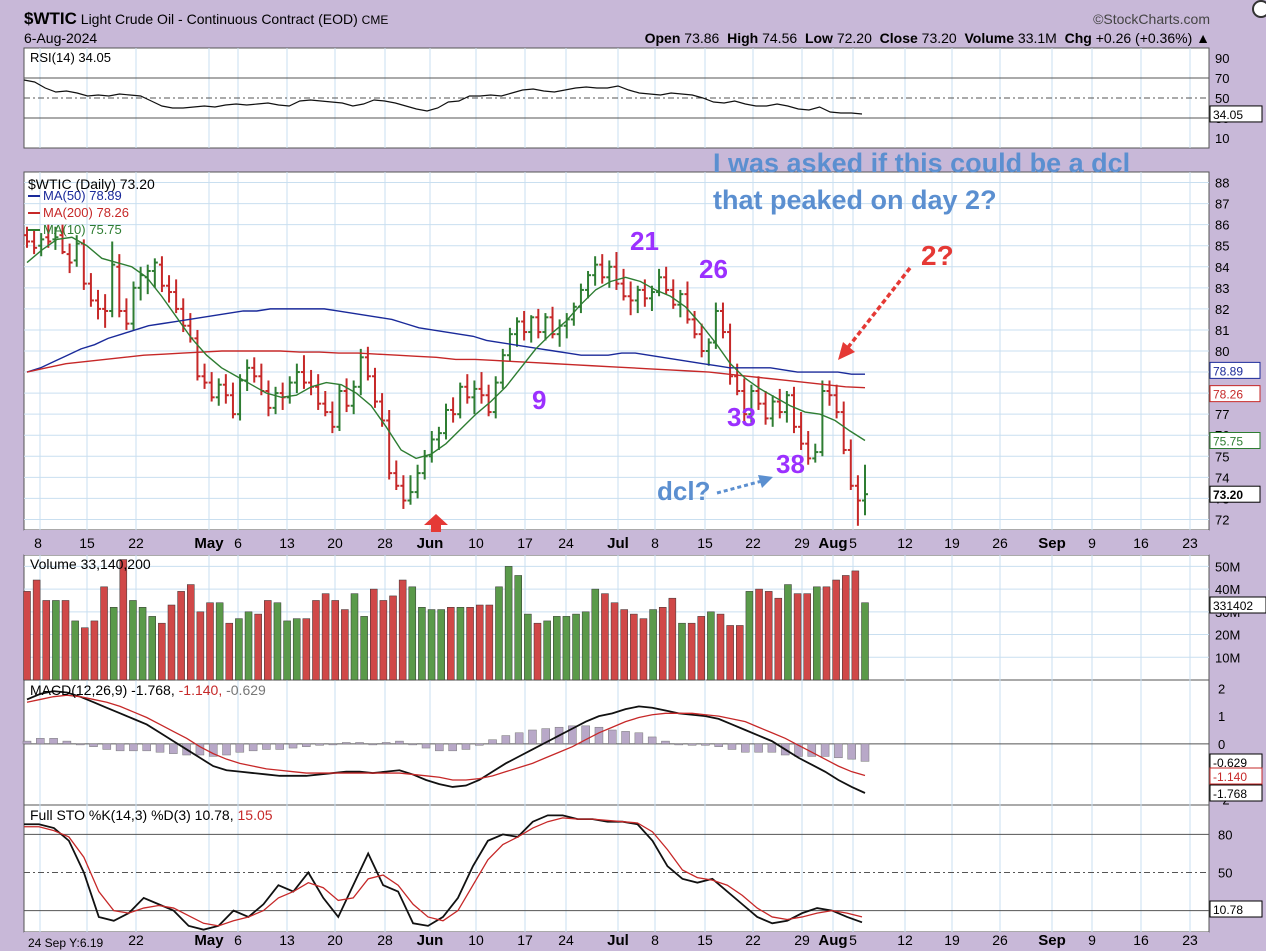 The height and width of the screenshot is (951, 1266). Describe the element at coordinates (705, 940) in the screenshot. I see `x-tick-label-bottom: 15` at that location.